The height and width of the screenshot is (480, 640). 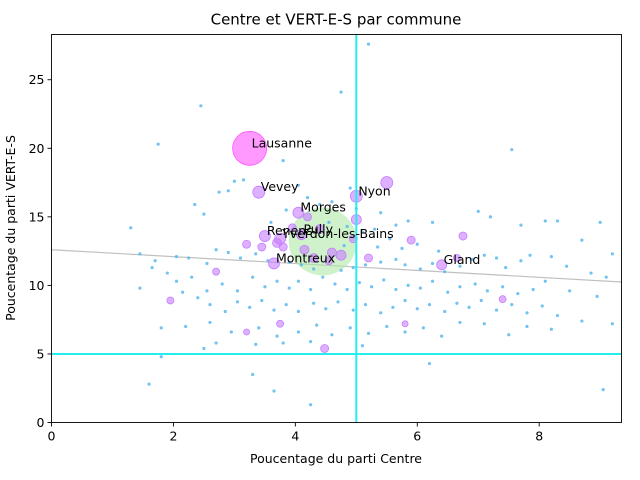 What do you see at coordinates (318, 229) in the screenshot?
I see `commune-label: Pully` at bounding box center [318, 229].